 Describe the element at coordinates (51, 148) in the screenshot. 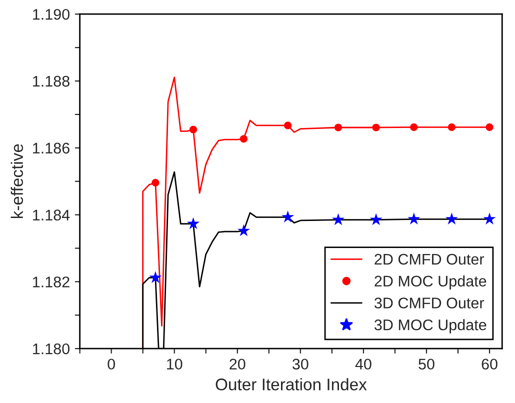

I see `y-tick-label: 1.186` at that location.